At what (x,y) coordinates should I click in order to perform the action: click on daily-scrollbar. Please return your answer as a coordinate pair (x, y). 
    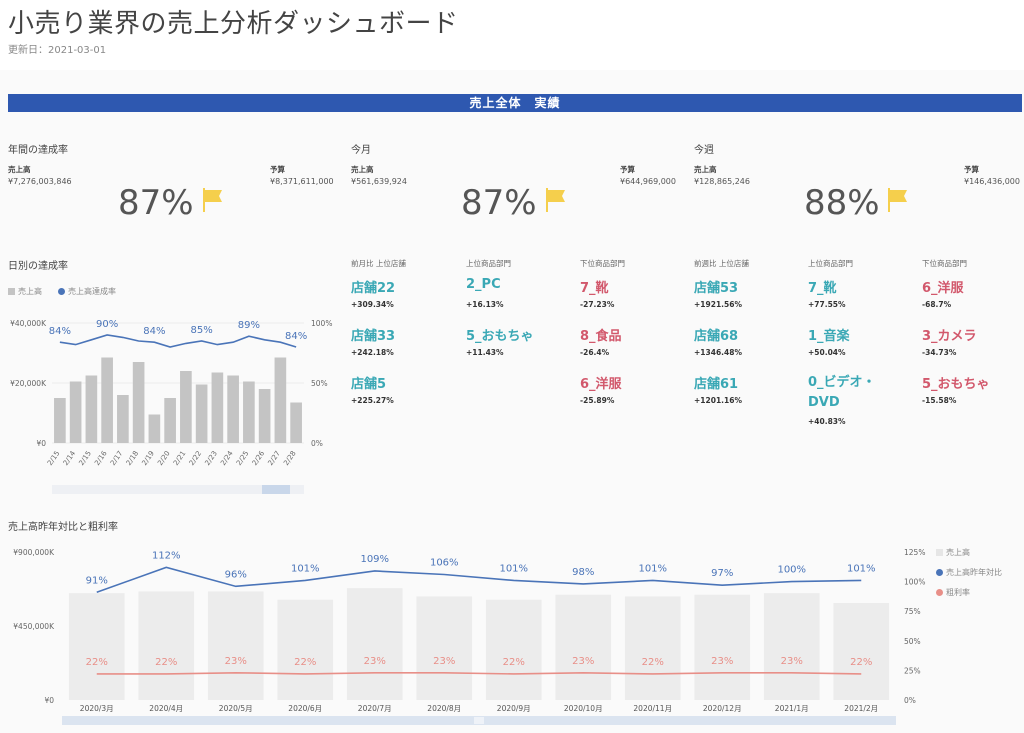
    Looking at the image, I should click on (178, 489).